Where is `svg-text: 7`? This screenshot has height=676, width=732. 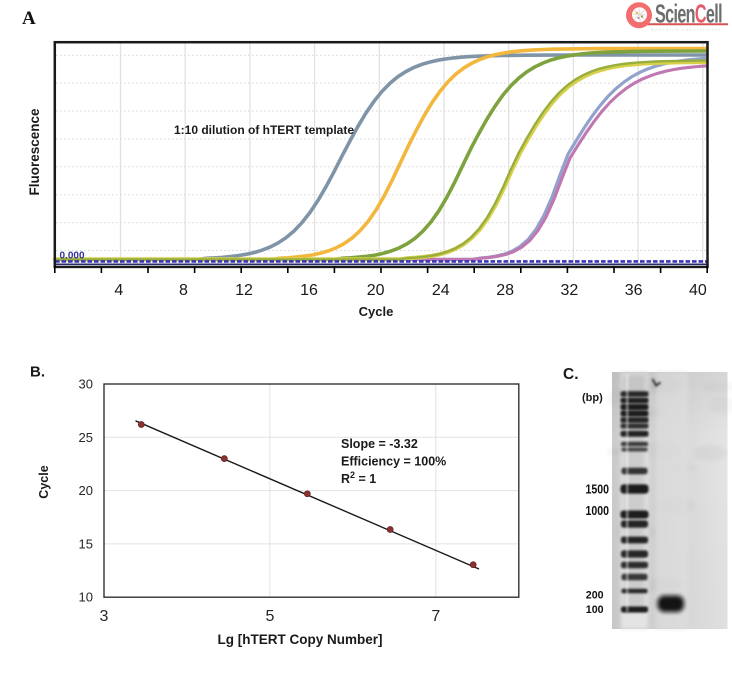 svg-text: 7 is located at coordinates (435, 616).